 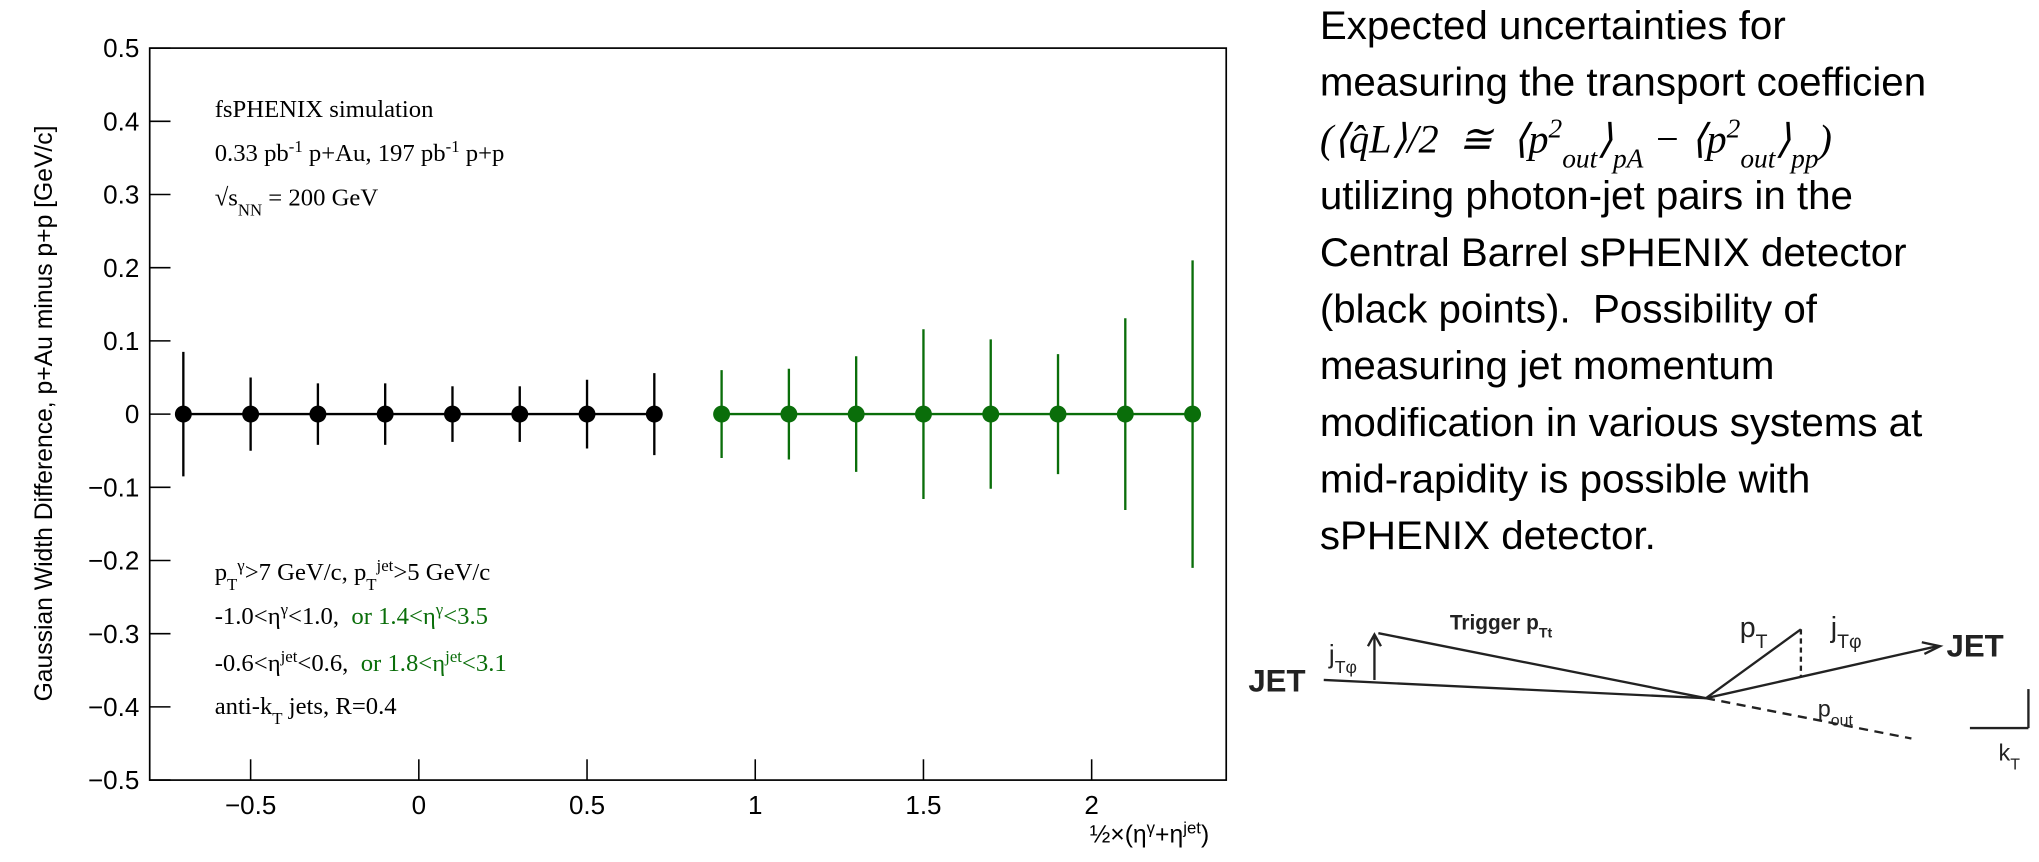 I want to click on x-tick-label: 0, so click(x=419, y=805).